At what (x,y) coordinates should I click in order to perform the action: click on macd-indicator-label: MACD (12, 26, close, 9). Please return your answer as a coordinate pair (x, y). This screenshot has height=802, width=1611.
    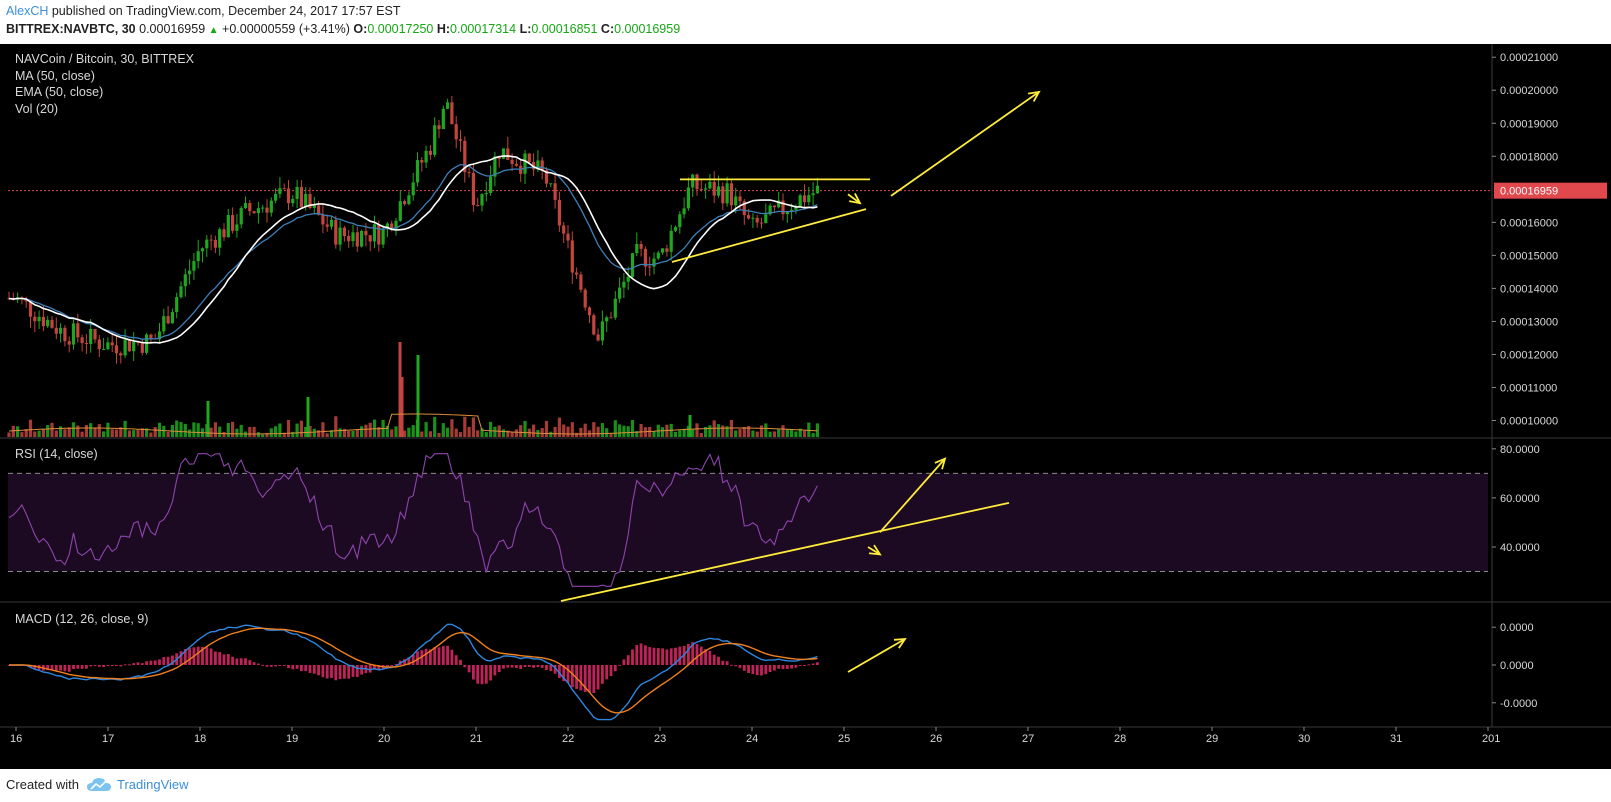
    Looking at the image, I should click on (82, 619).